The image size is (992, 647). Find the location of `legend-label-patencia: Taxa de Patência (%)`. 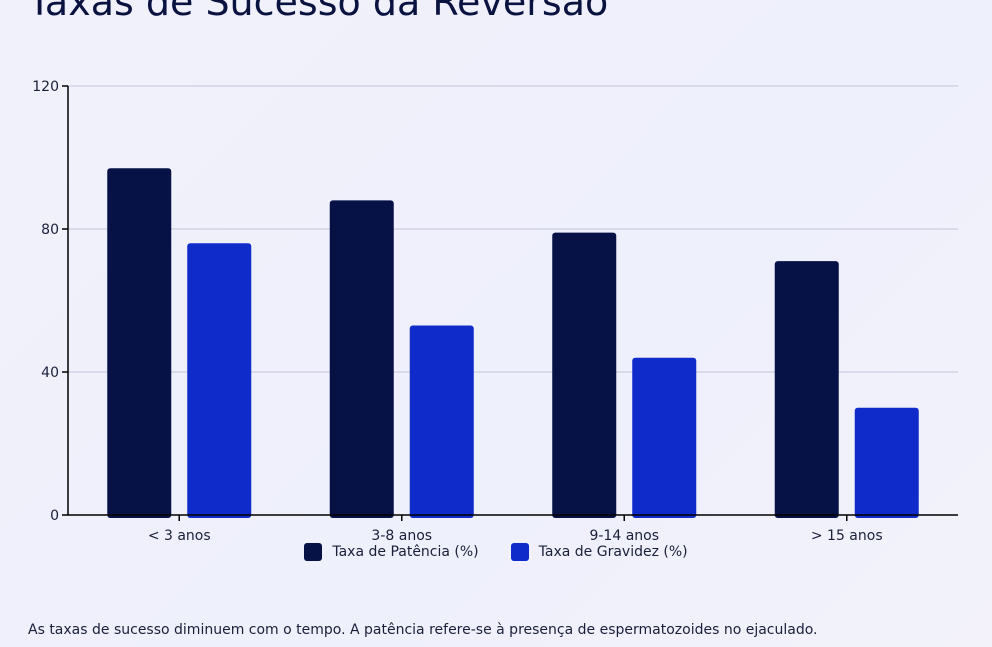

legend-label-patencia: Taxa de Patência (%) is located at coordinates (405, 552).